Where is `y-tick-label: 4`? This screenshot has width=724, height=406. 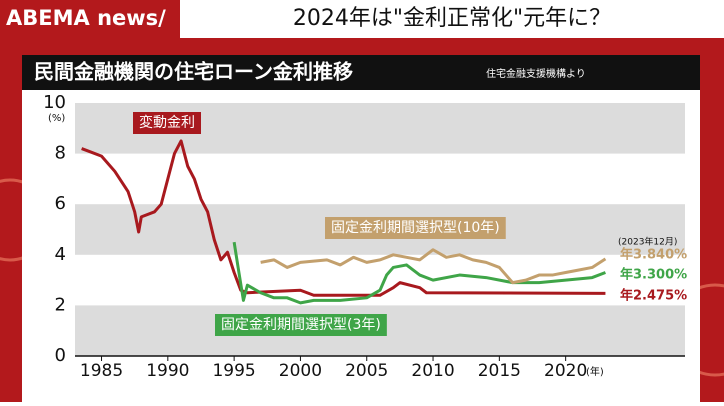
y-tick-label: 4 is located at coordinates (60, 254).